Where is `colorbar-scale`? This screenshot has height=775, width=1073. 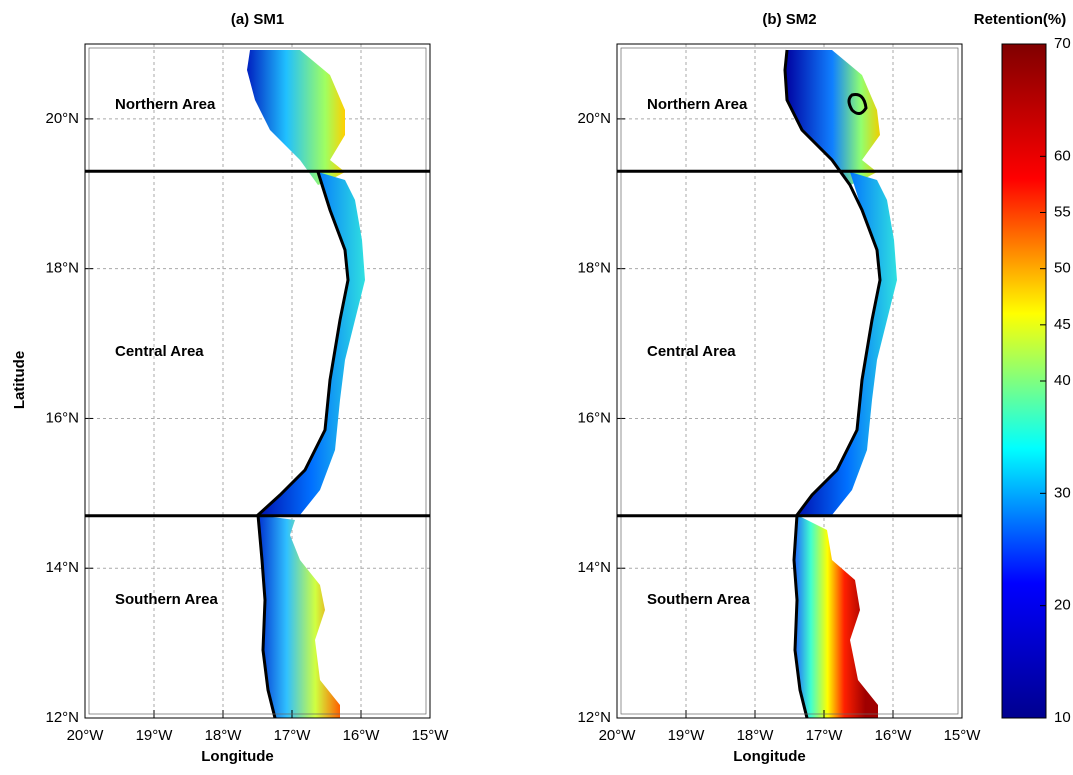
colorbar-scale is located at coordinates (1024, 381).